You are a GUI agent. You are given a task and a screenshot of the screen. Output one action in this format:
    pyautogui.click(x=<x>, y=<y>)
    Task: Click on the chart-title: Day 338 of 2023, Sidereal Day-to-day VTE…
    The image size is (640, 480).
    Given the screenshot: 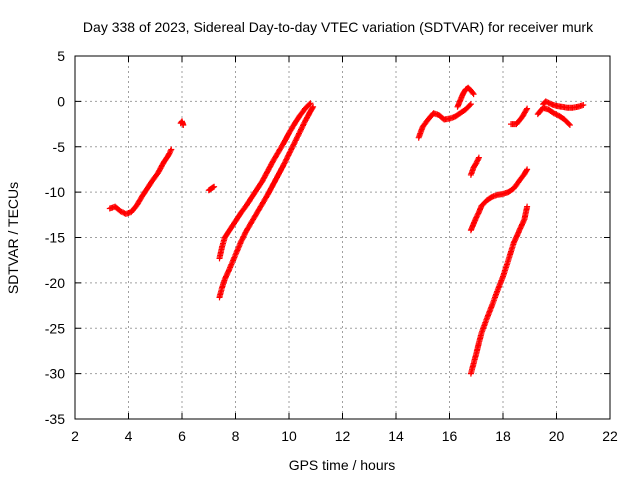 What is the action you would take?
    pyautogui.click(x=338, y=27)
    